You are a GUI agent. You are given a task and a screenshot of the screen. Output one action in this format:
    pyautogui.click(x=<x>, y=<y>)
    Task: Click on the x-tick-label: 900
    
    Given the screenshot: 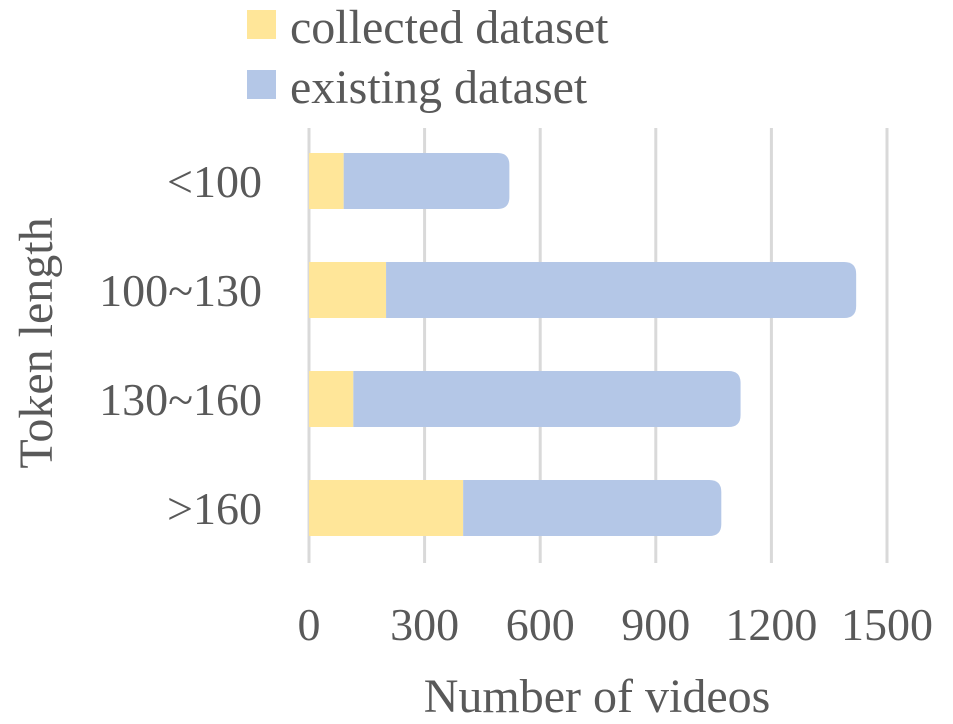 What is the action you would take?
    pyautogui.click(x=655, y=624)
    